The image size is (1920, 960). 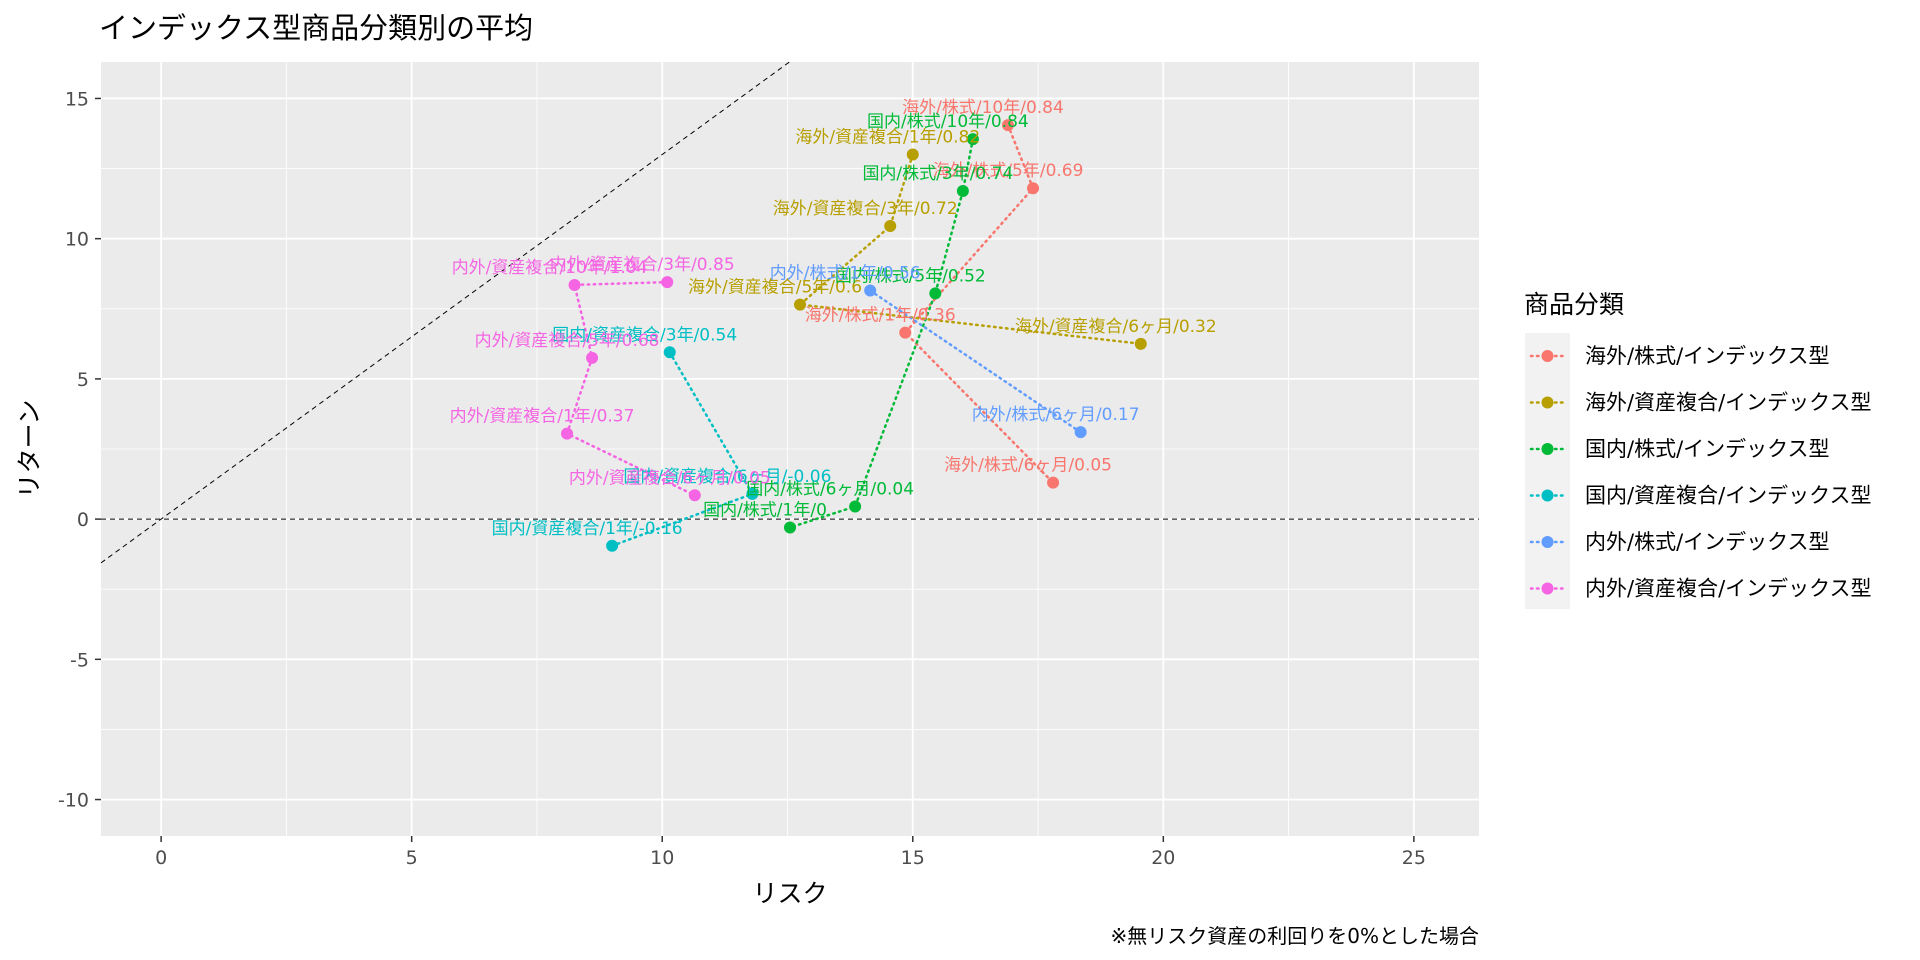 What do you see at coordinates (662, 858) in the screenshot?
I see `x-tick-label: 10` at bounding box center [662, 858].